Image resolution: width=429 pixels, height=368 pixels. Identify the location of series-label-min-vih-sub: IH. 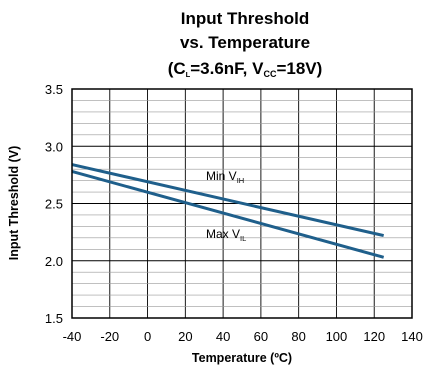
(241, 180).